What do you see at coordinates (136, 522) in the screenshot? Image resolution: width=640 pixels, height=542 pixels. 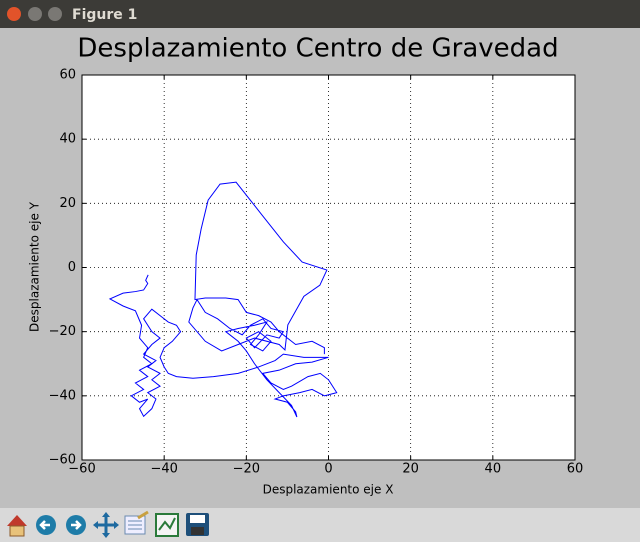 I see `zoom-button` at bounding box center [136, 522].